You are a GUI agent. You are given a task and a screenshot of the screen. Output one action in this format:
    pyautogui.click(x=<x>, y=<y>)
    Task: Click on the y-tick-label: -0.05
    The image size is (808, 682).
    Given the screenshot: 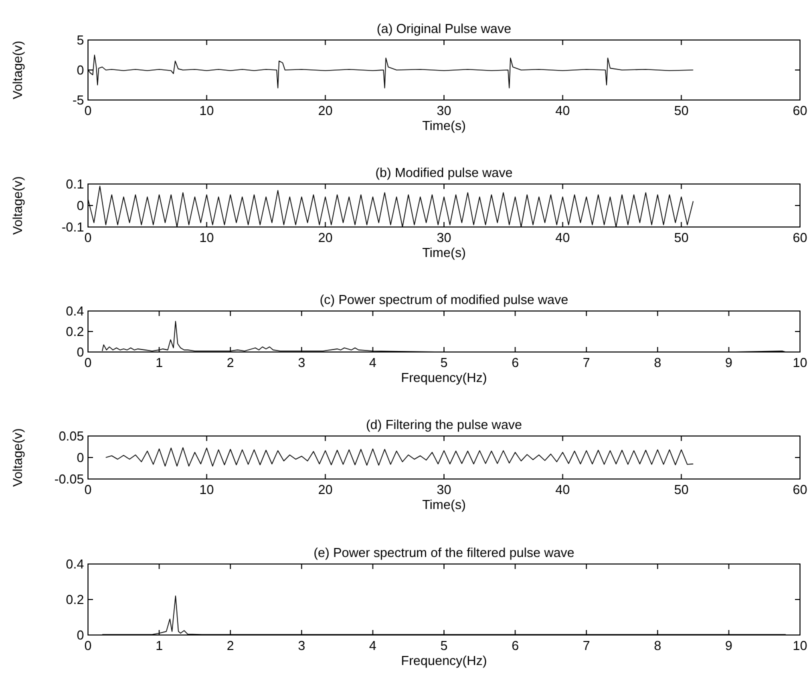 What is the action you would take?
    pyautogui.click(x=69, y=479)
    